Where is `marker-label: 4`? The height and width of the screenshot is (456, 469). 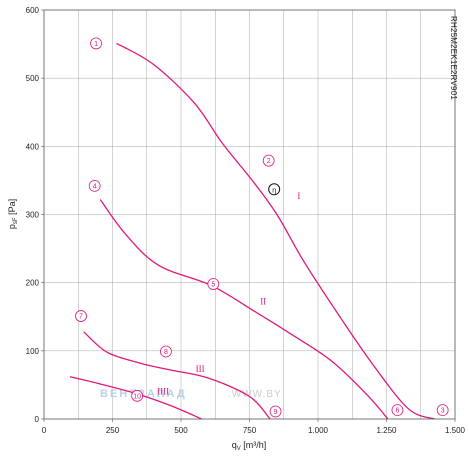 marker-label: 4 is located at coordinates (95, 186).